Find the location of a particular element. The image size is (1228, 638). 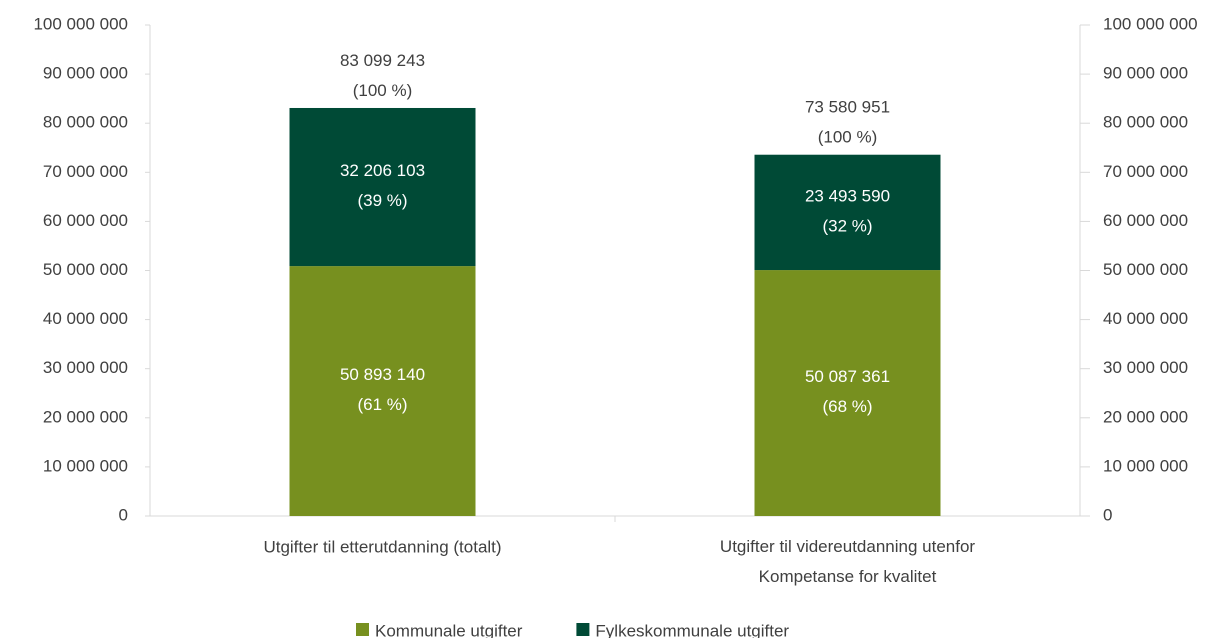

total-label: 73 580 951 (100 %) is located at coordinates (847, 122).